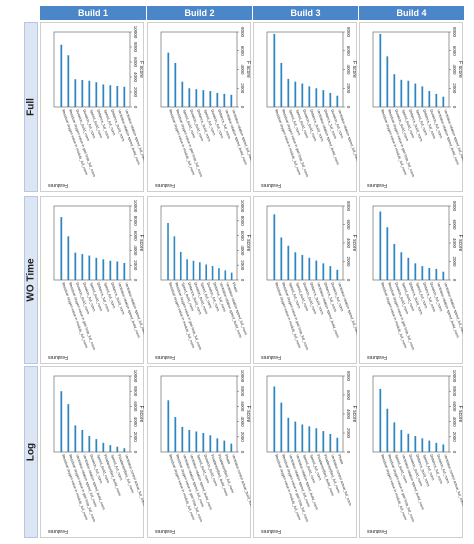 This screenshot has width=474, height=544. I want to click on row-header-full: Full, so click(31, 107).